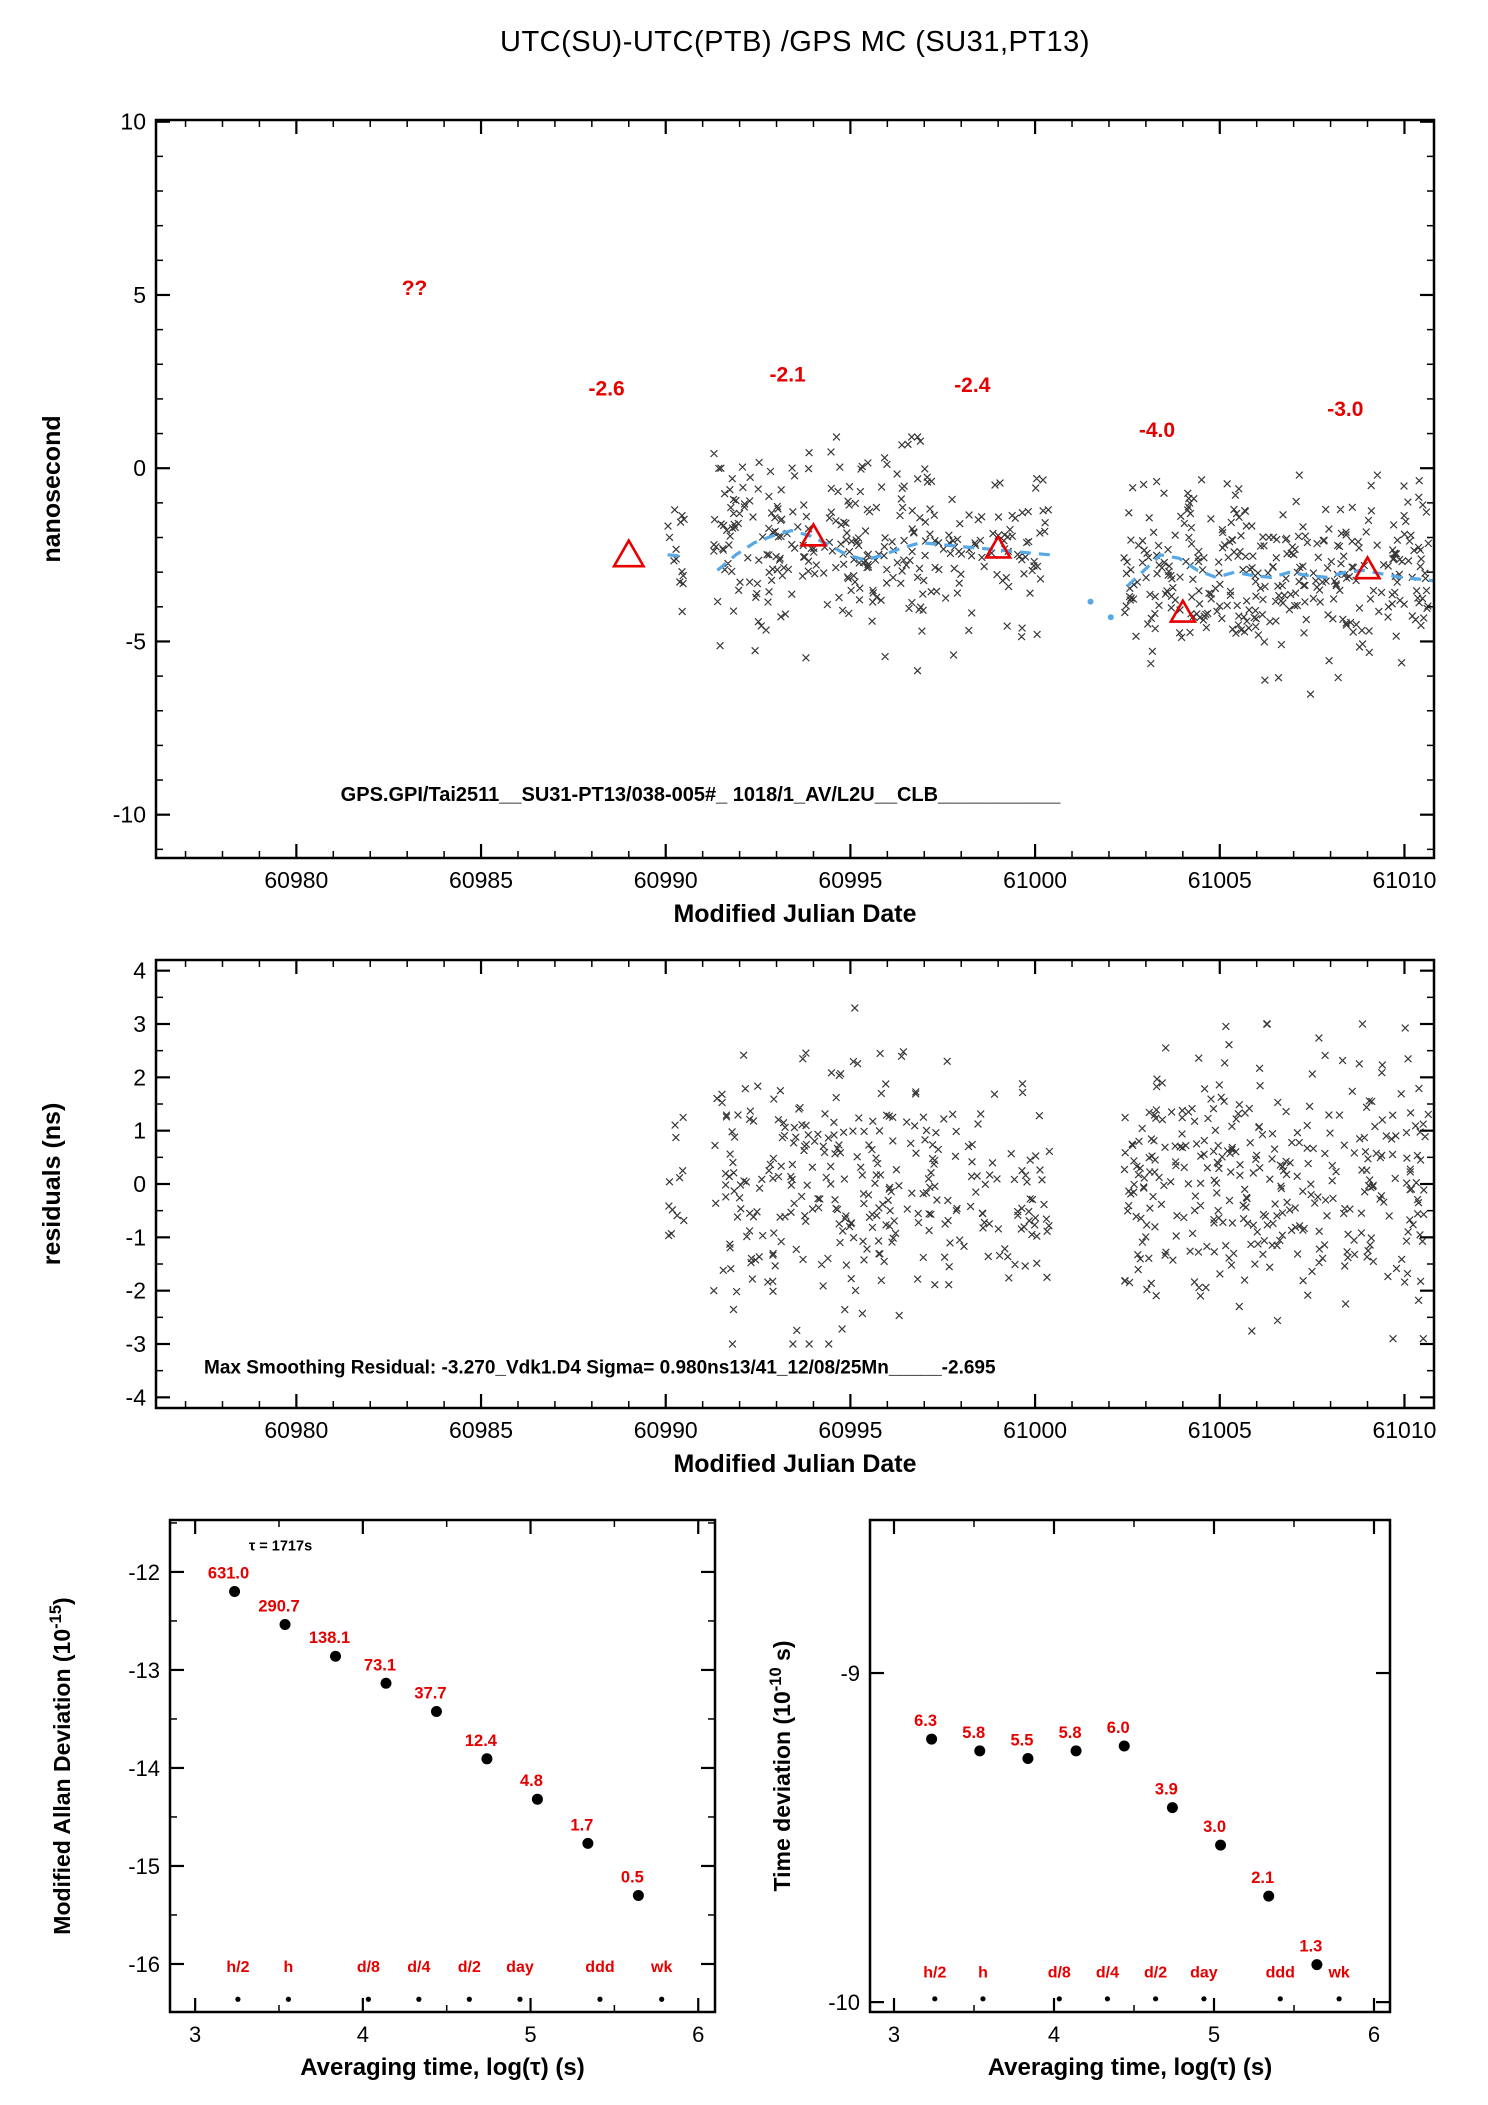 The height and width of the screenshot is (2105, 1488). Describe the element at coordinates (531, 1781) in the screenshot. I see `point-value-label: 4.8` at that location.